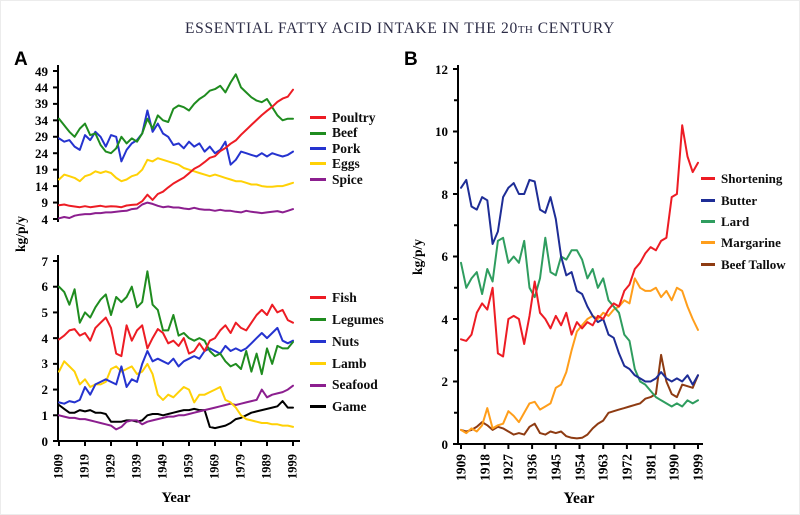 Image resolution: width=800 pixels, height=515 pixels. Describe the element at coordinates (441, 131) in the screenshot. I see `panel-b-y-tick-label: 10` at that location.